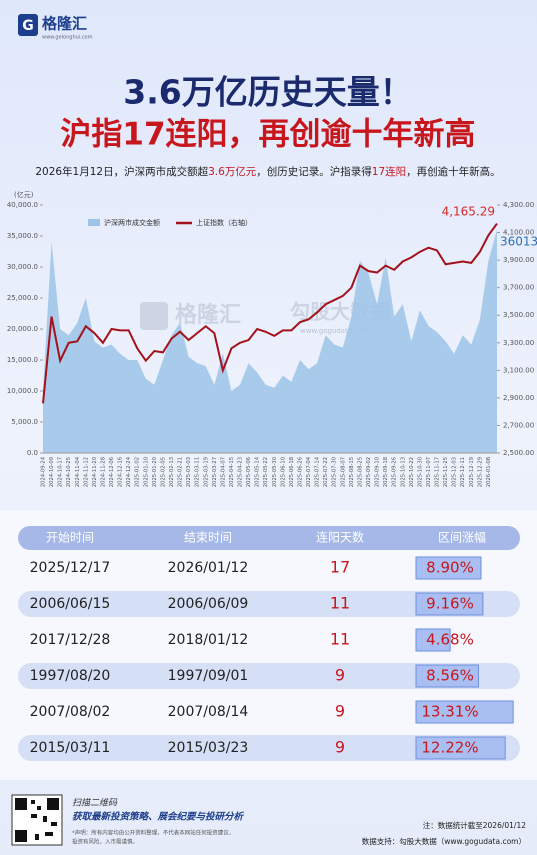  What do you see at coordinates (340, 537) in the screenshot?
I see `column-header: 连阳天数` at bounding box center [340, 537].